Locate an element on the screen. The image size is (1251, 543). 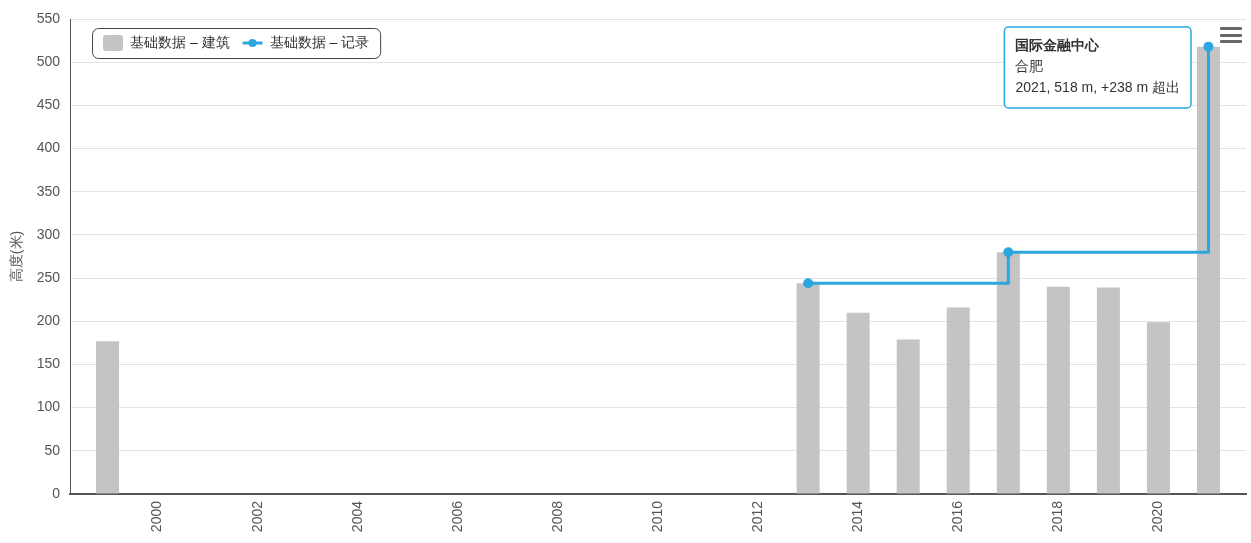
y-tick-label: 550 is located at coordinates (48, 17).